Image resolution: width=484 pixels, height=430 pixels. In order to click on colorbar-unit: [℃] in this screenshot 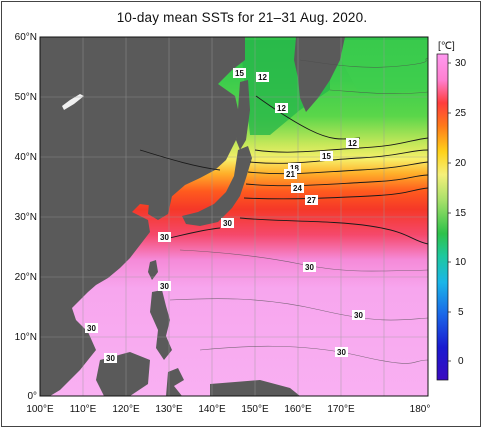, I will do `click(446, 46)`.